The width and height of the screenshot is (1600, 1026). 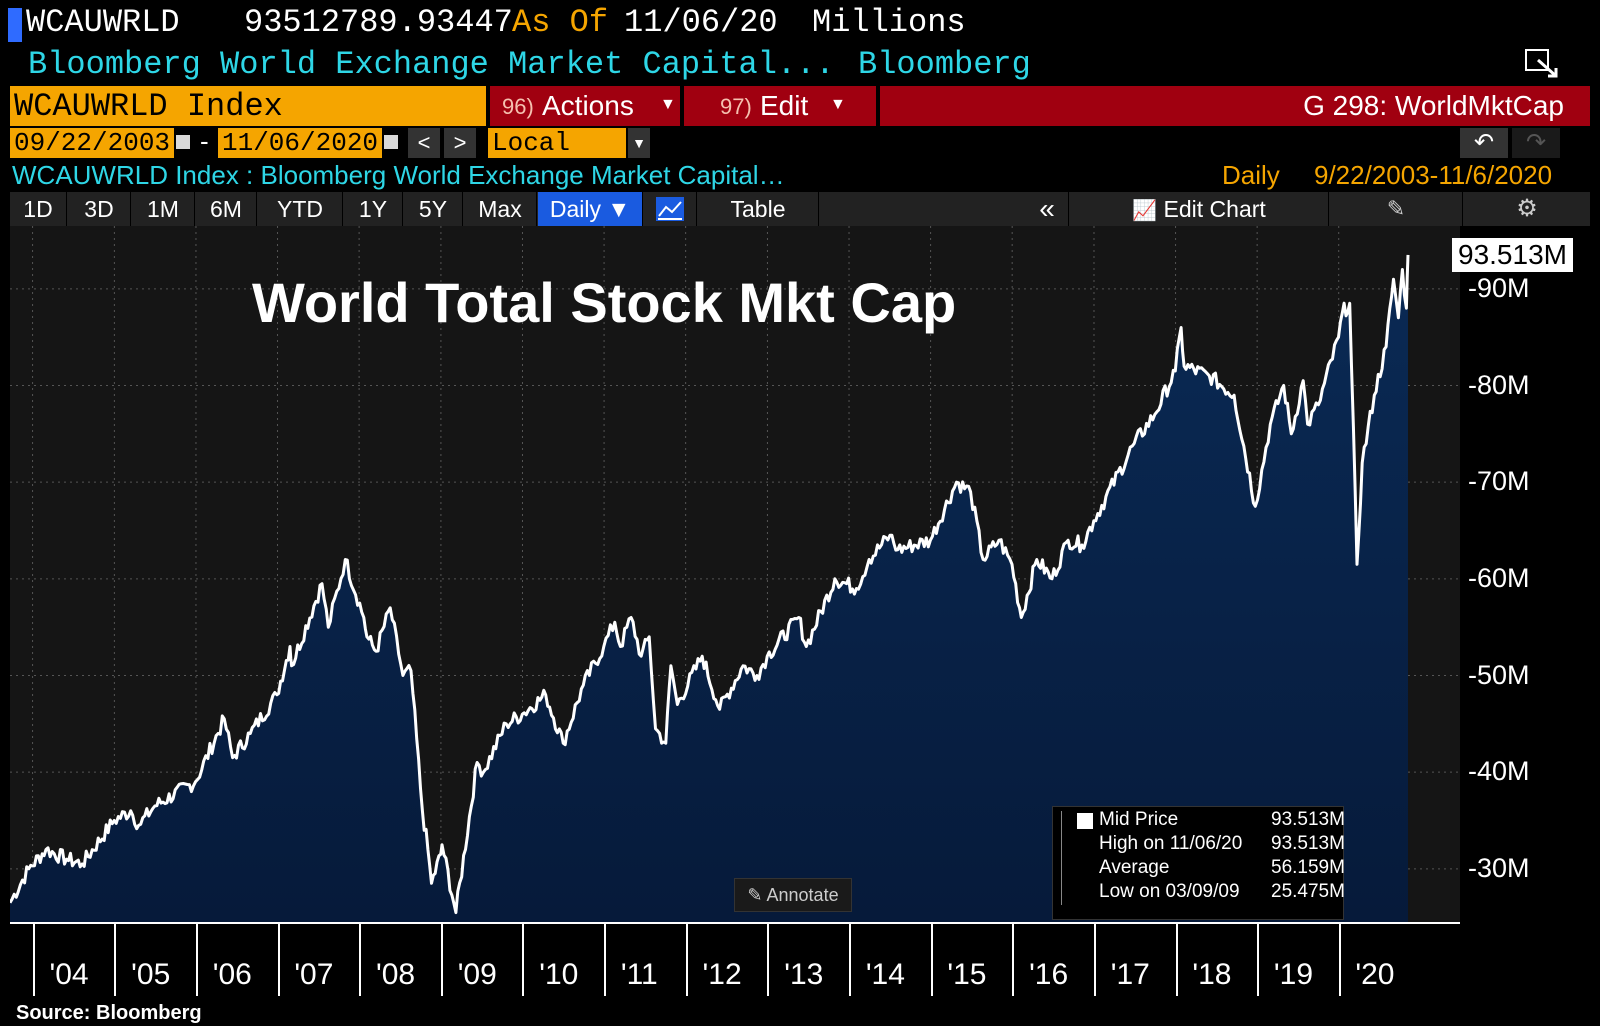 What do you see at coordinates (1308, 867) in the screenshot?
I see `legend-avg-value: 56.159M` at bounding box center [1308, 867].